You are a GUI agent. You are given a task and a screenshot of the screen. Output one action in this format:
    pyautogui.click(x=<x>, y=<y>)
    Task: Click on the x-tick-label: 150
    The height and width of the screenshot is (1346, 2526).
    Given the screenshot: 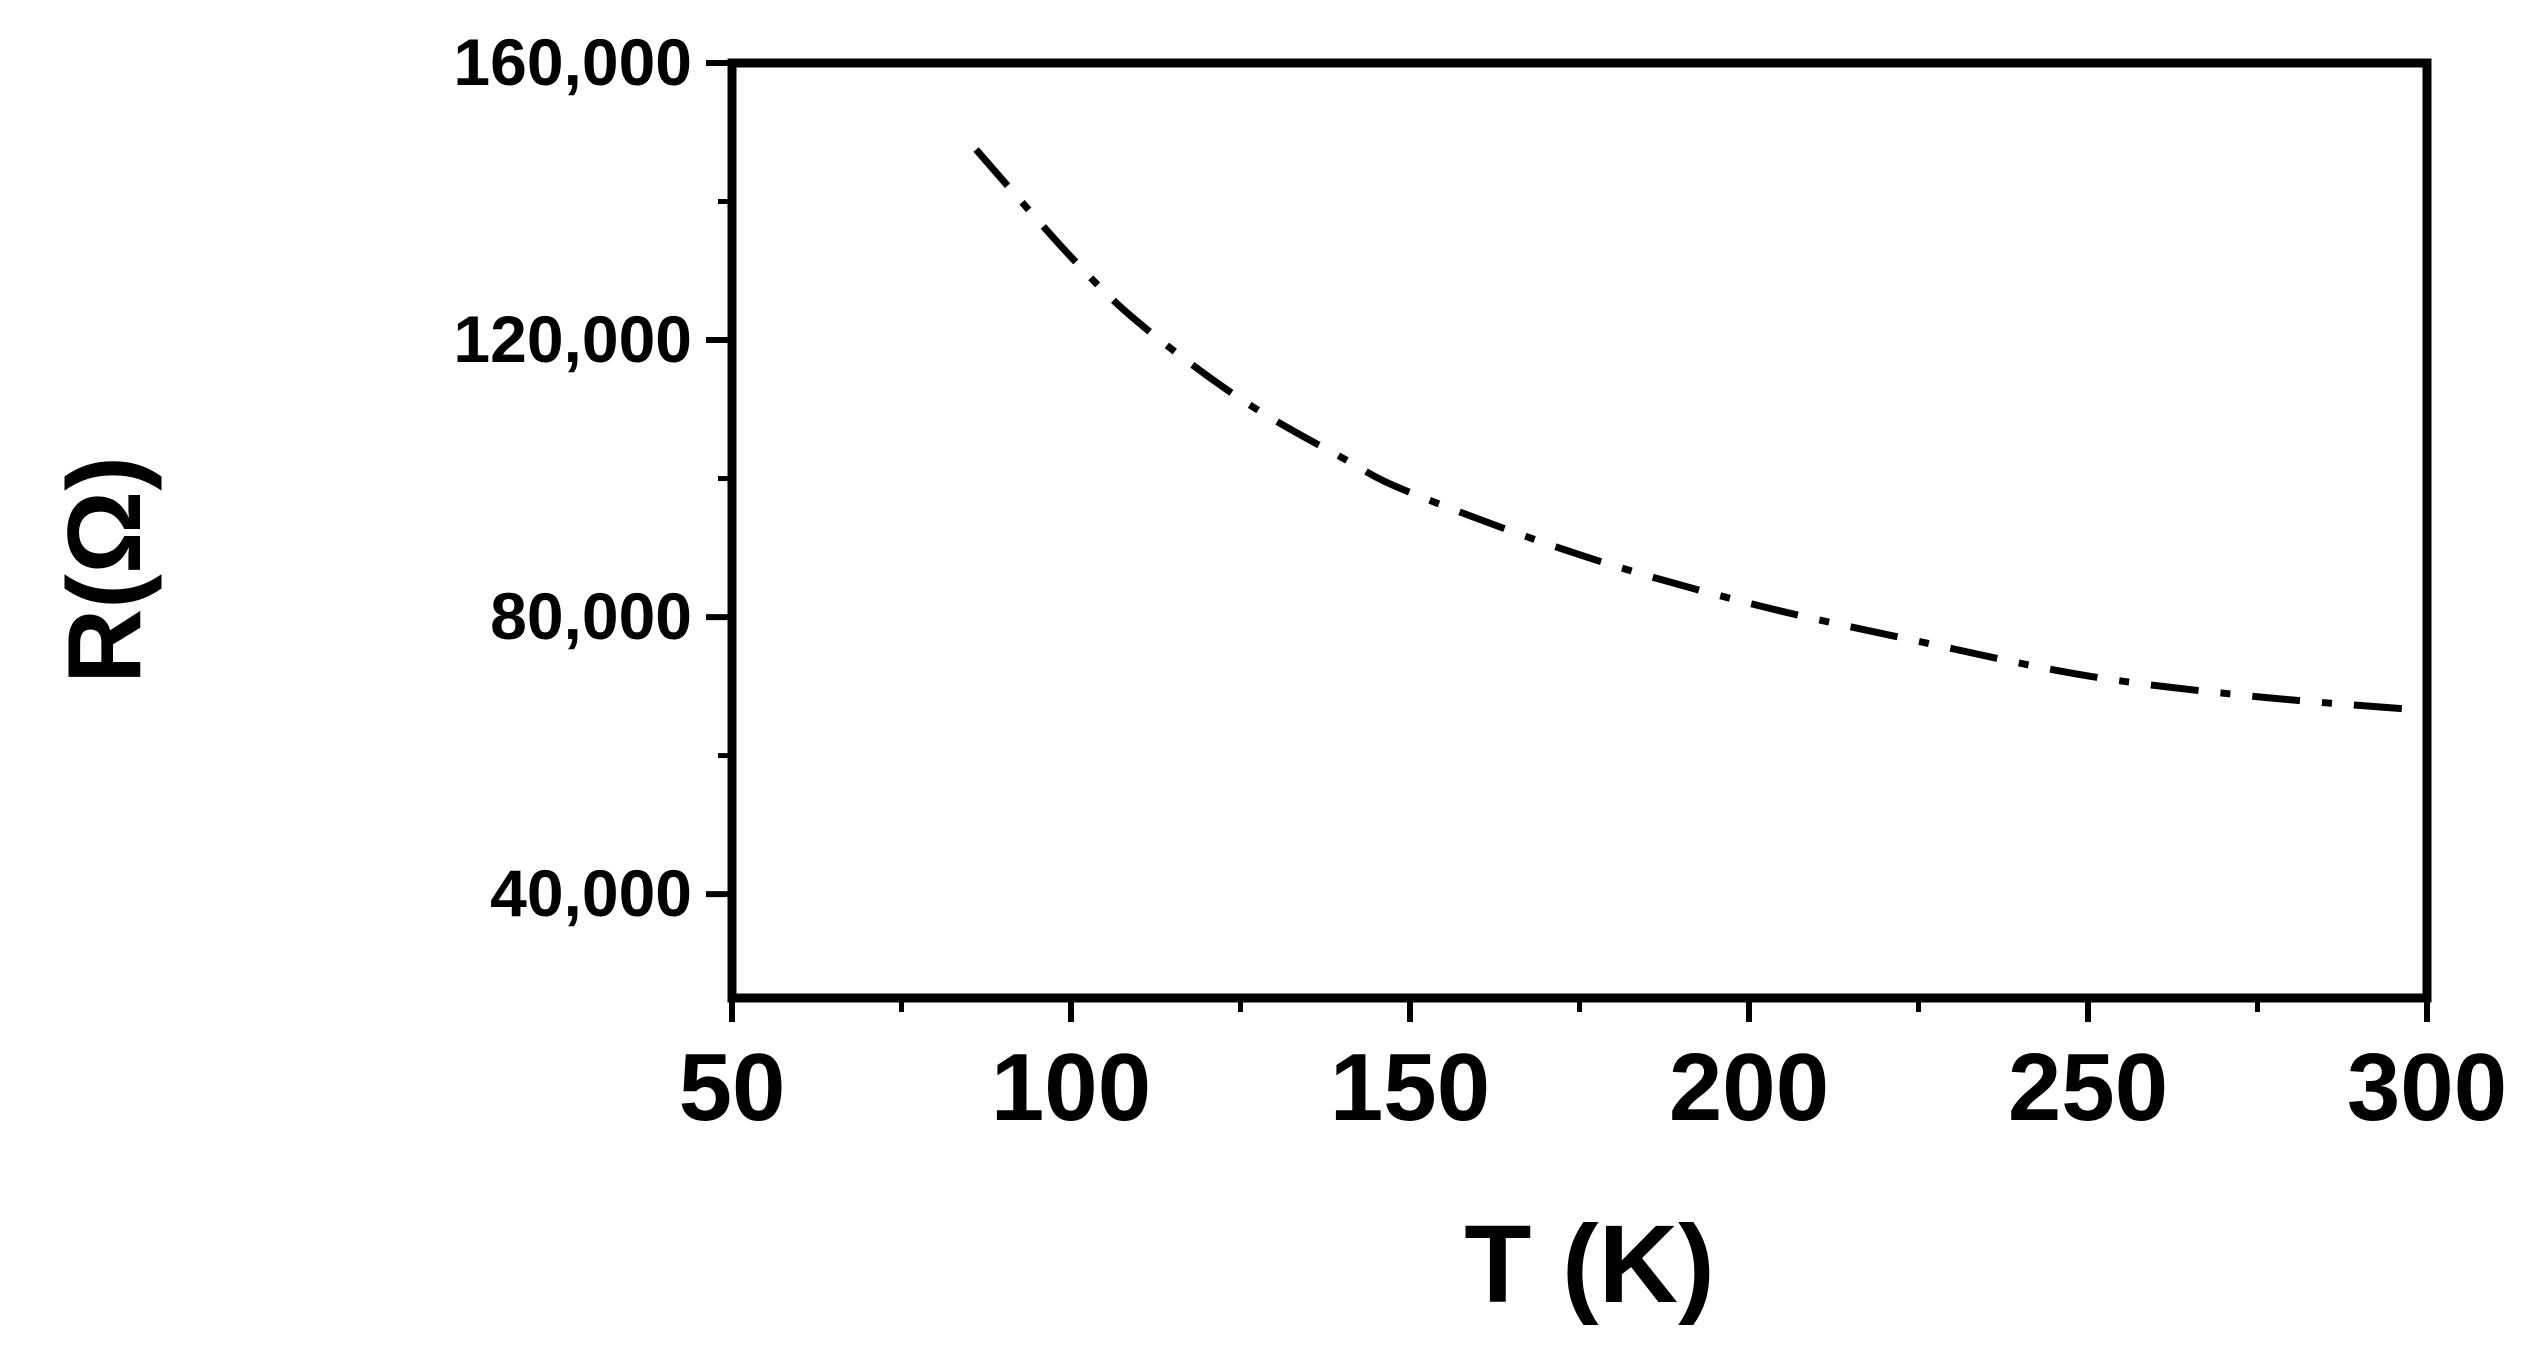 What is the action you would take?
    pyautogui.click(x=1410, y=1087)
    